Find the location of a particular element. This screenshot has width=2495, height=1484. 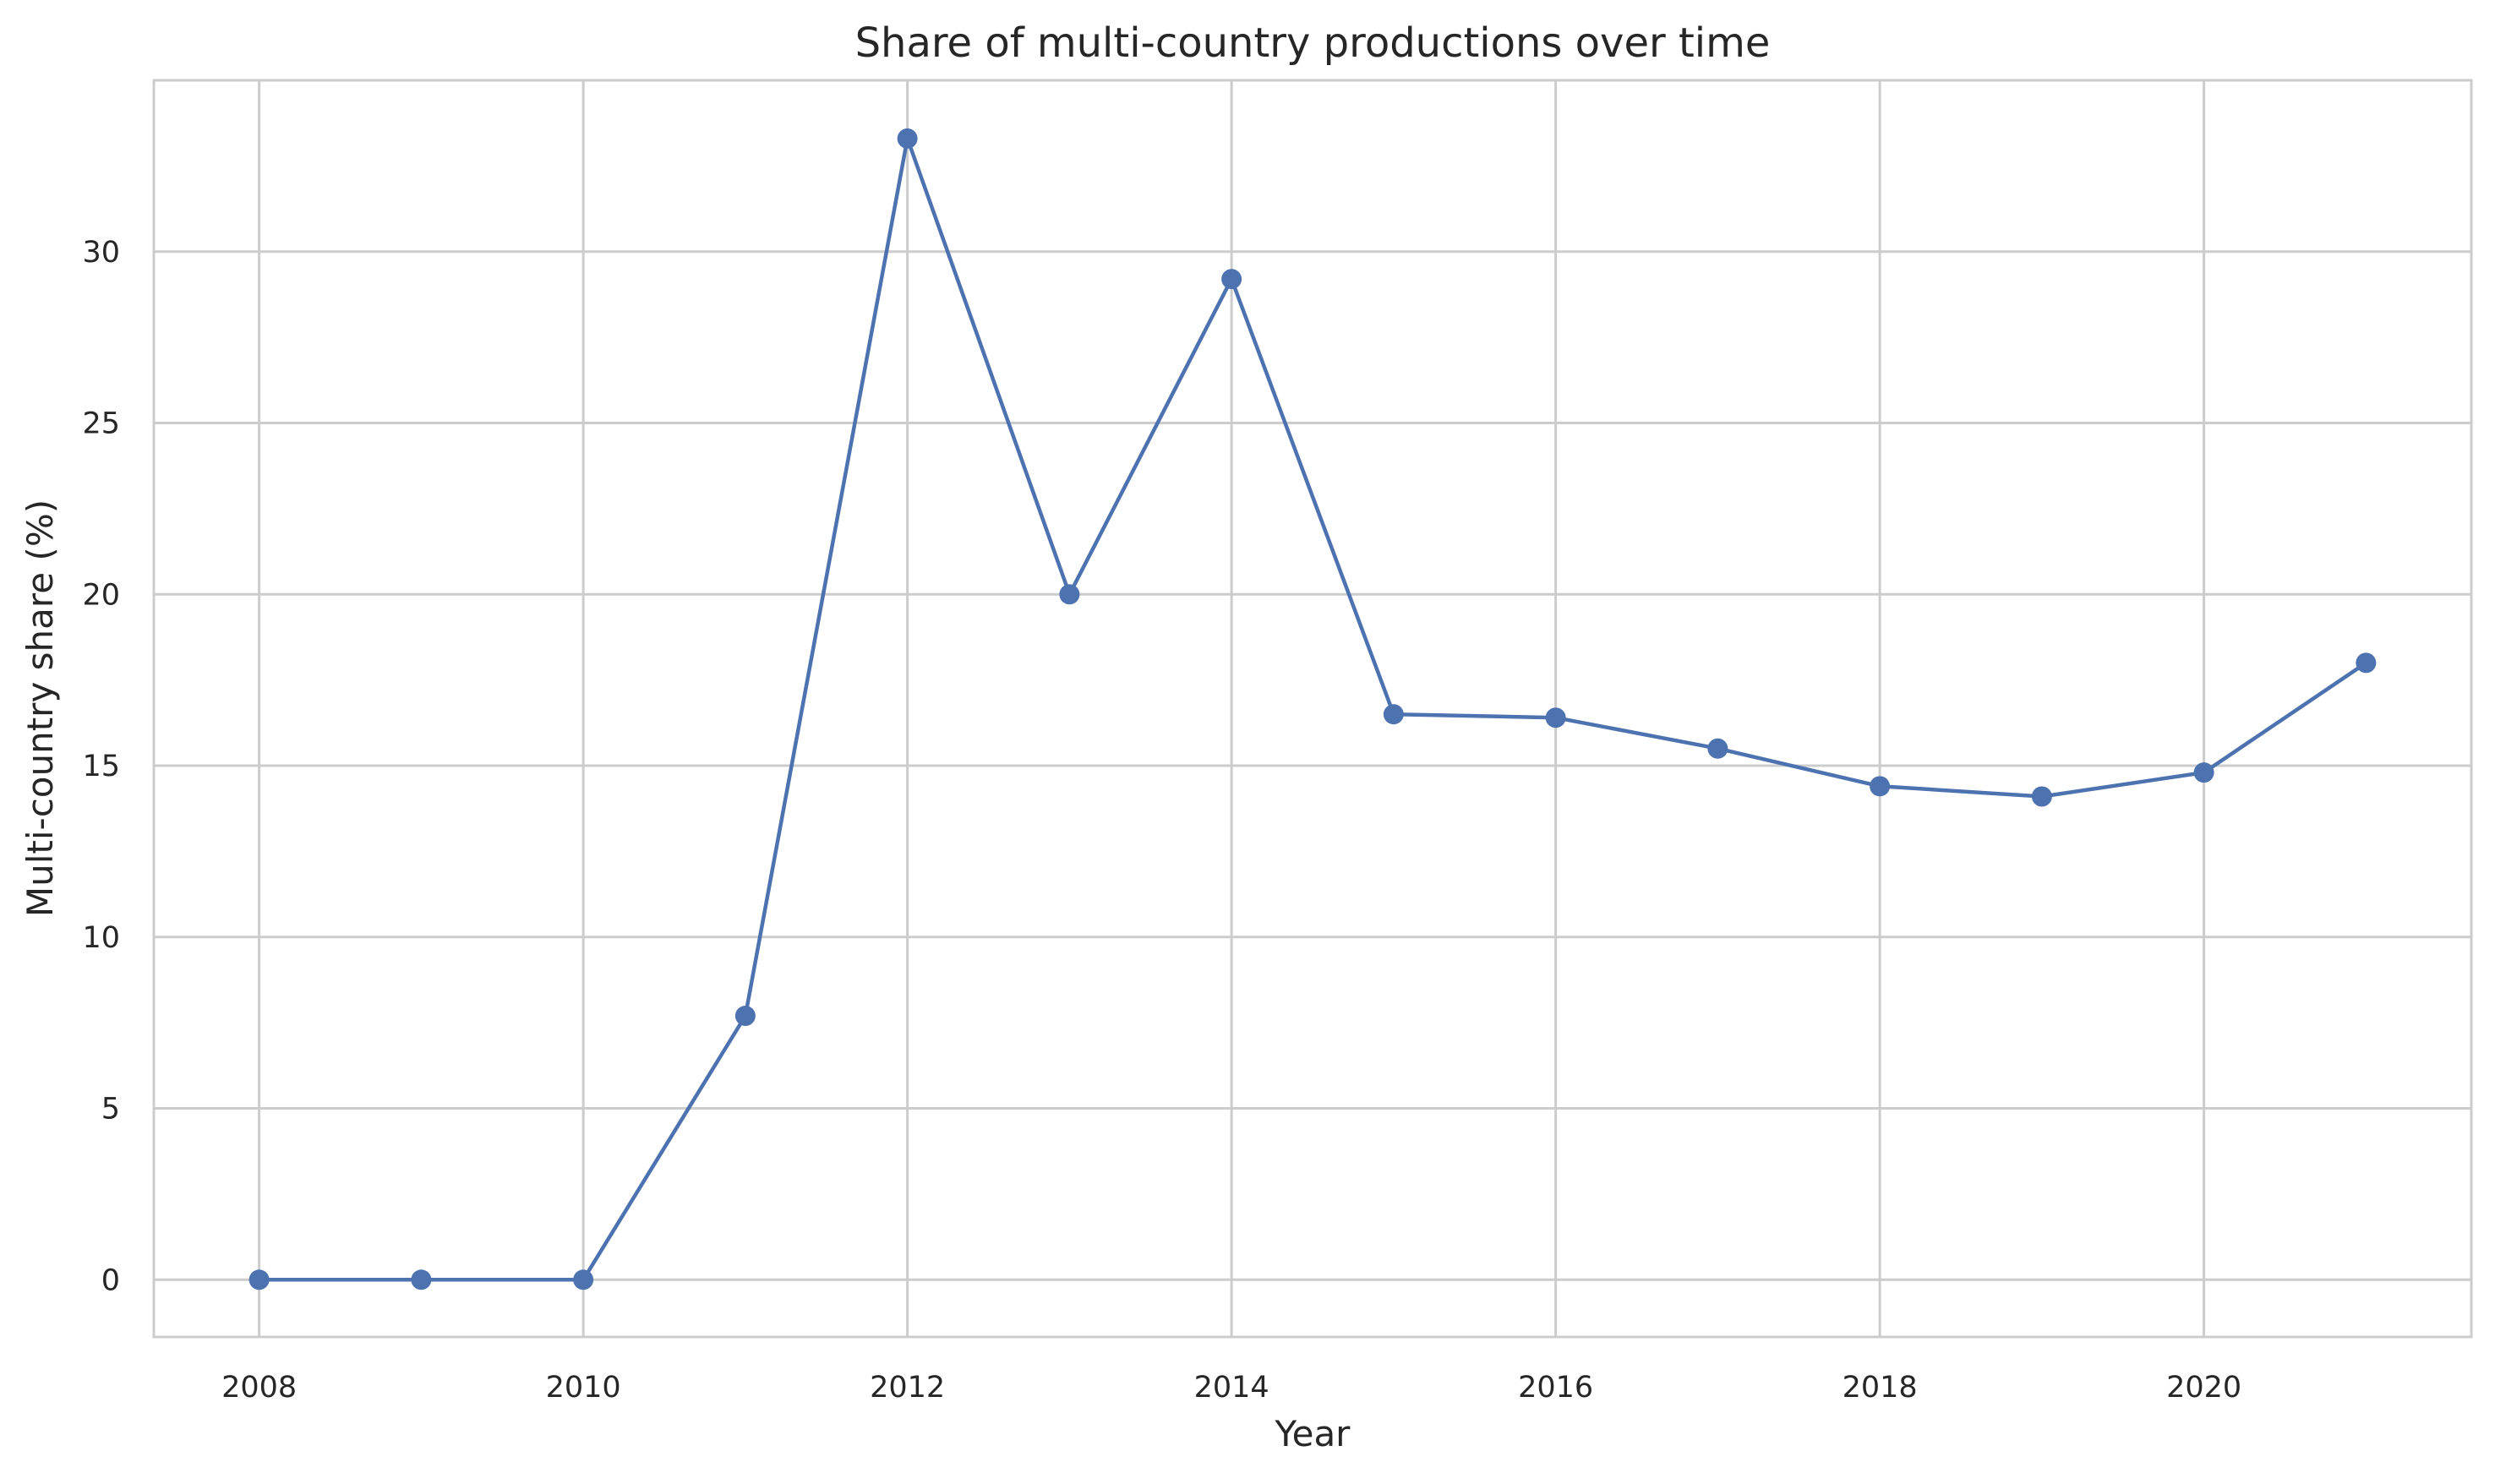

y-tick-label: 25 is located at coordinates (101, 424).